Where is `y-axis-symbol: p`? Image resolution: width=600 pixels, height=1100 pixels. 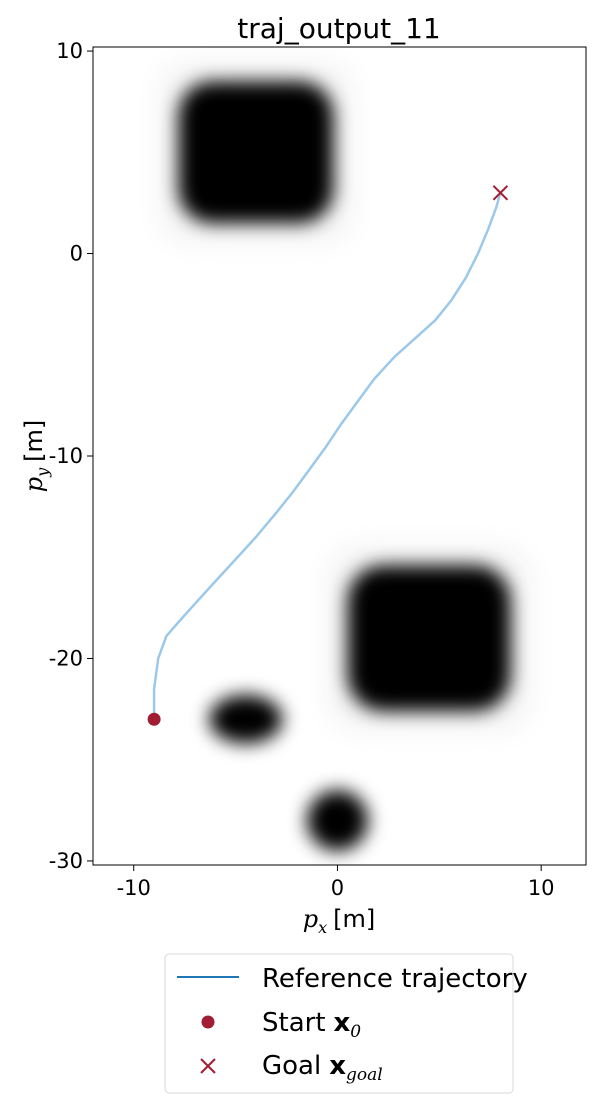 y-axis-symbol: p is located at coordinates (34, 484).